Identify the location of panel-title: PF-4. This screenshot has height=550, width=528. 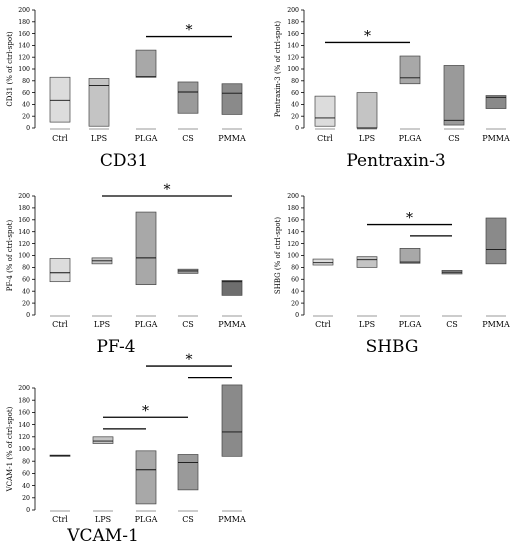
(115, 347).